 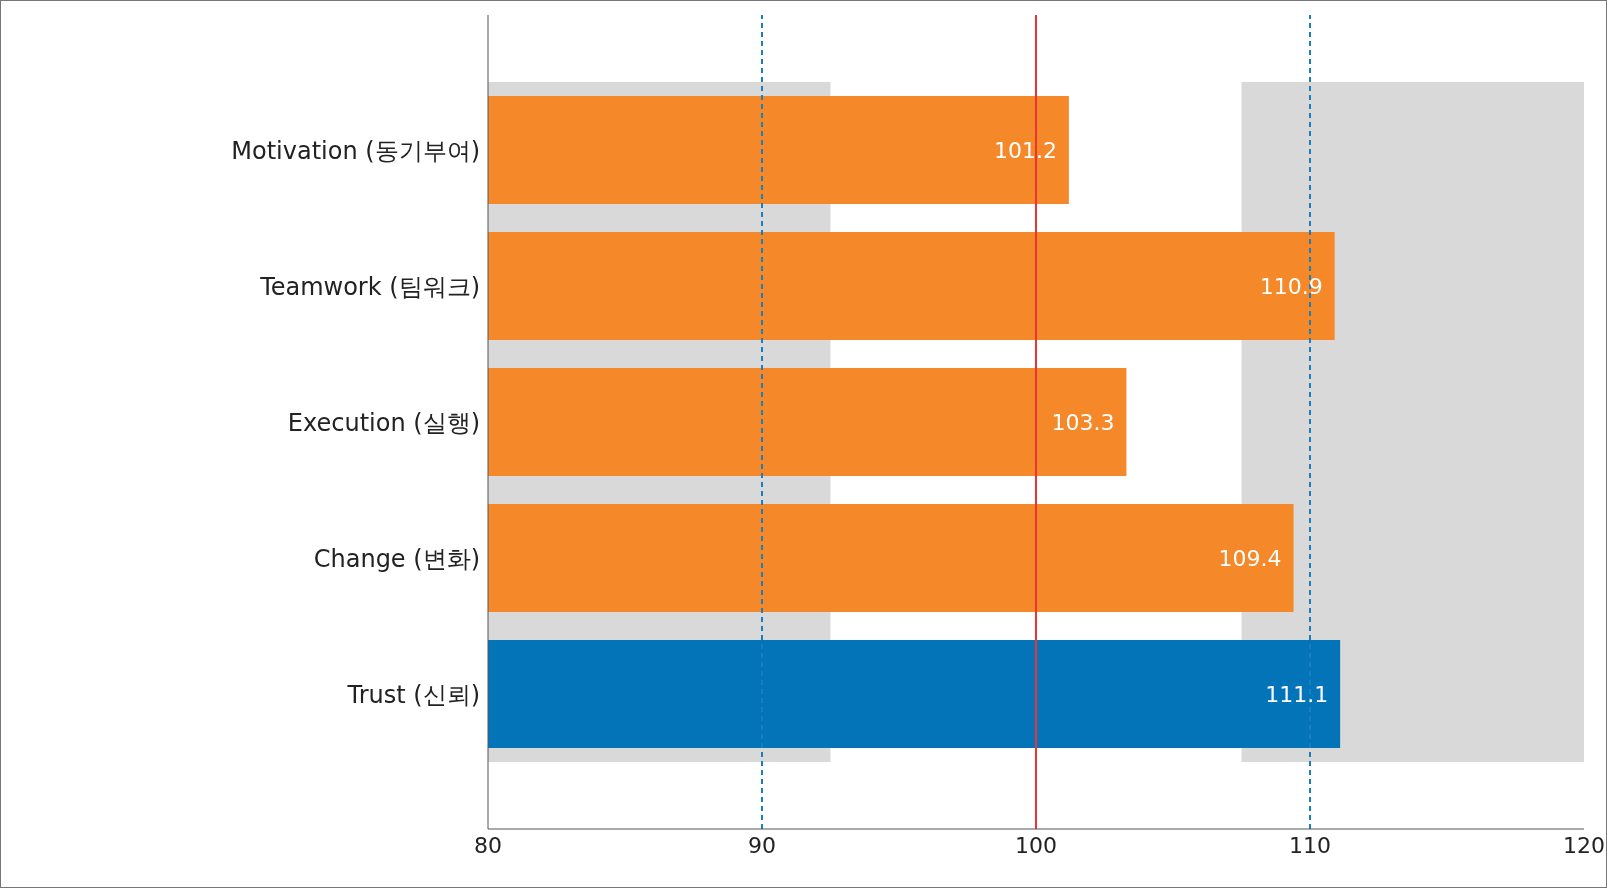 I want to click on y-tick-label: Change (변화), so click(x=396, y=558).